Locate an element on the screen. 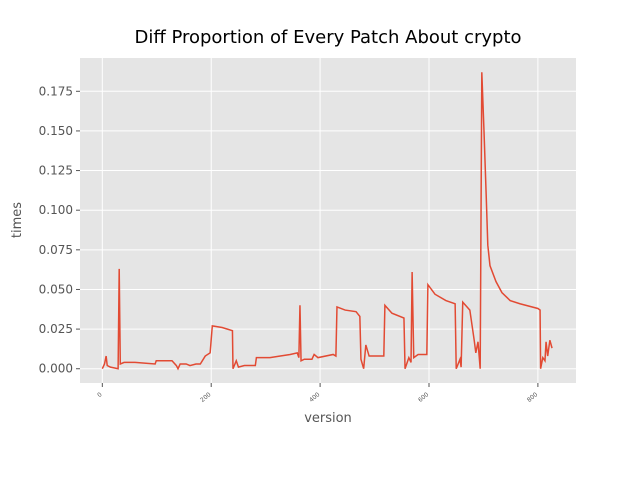 This screenshot has height=484, width=640. x-tick-label: 400 is located at coordinates (314, 397).